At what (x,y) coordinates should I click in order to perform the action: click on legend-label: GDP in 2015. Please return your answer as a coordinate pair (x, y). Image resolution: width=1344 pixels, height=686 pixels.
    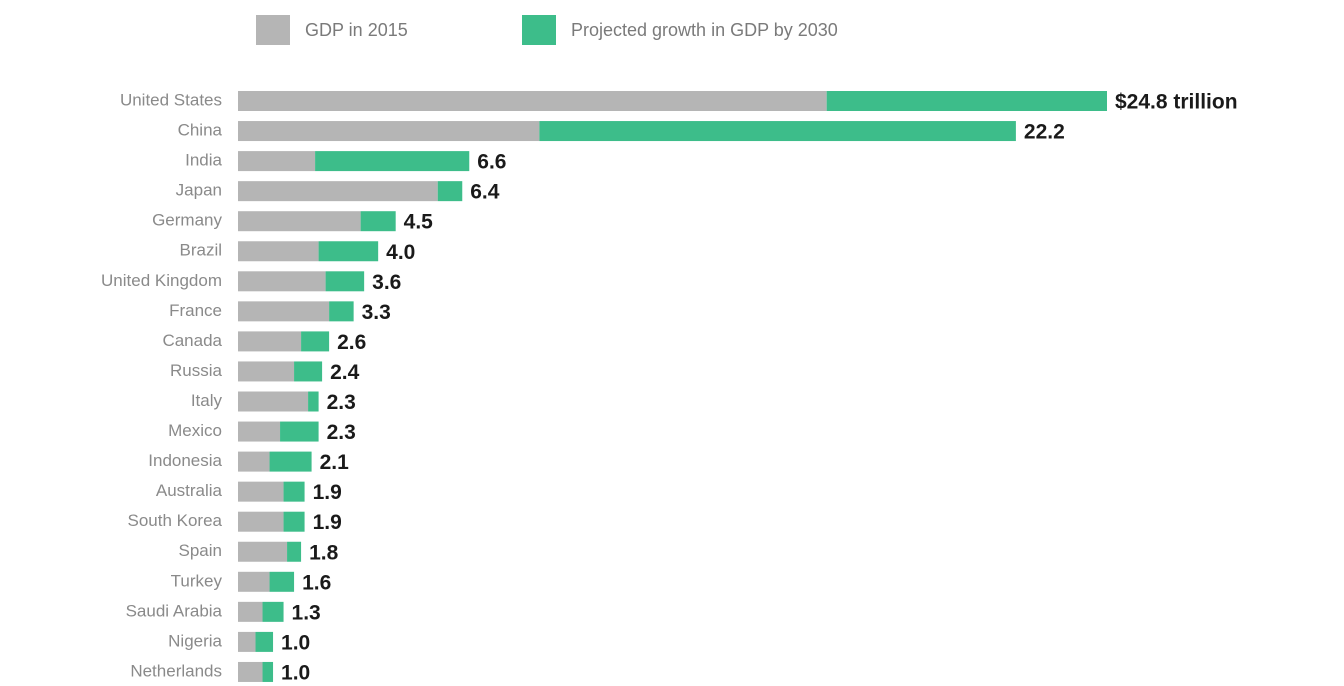
    Looking at the image, I should click on (356, 30).